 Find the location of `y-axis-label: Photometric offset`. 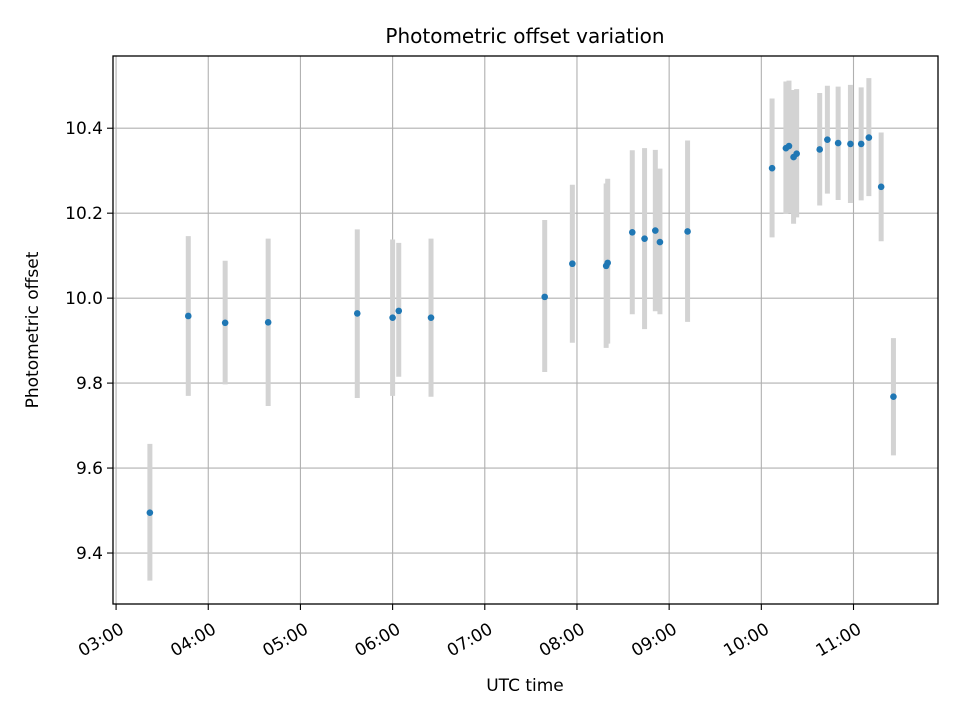

y-axis-label: Photometric offset is located at coordinates (33, 329).